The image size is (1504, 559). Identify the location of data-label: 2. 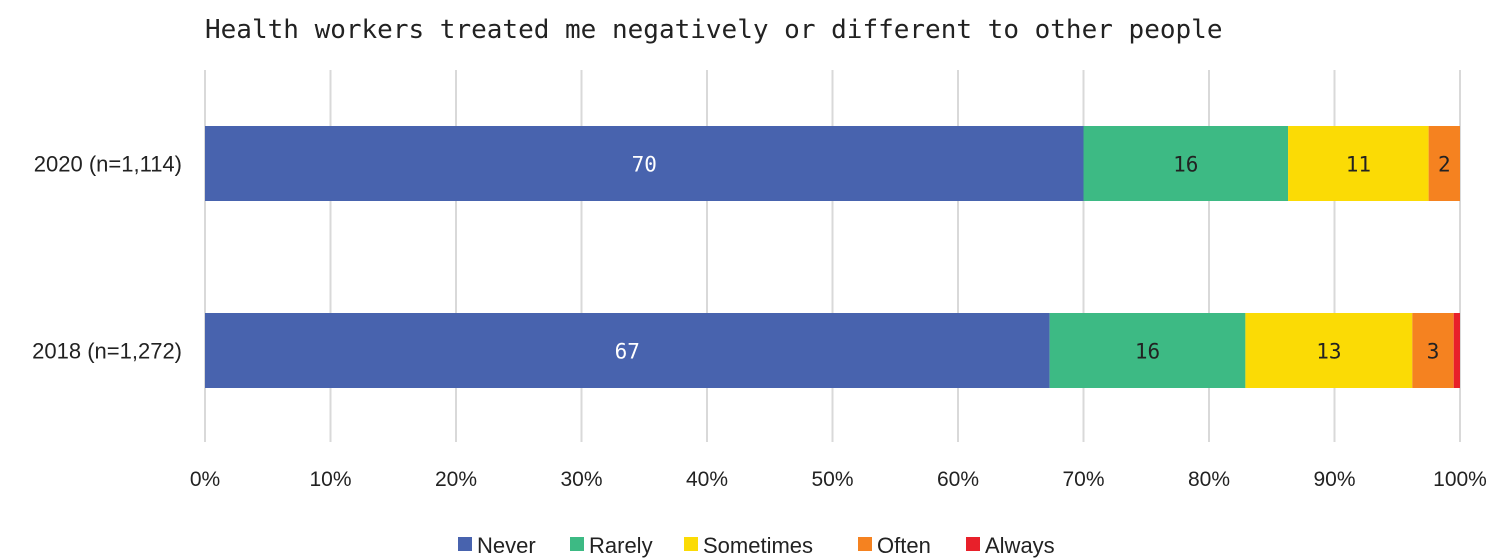
(1444, 165).